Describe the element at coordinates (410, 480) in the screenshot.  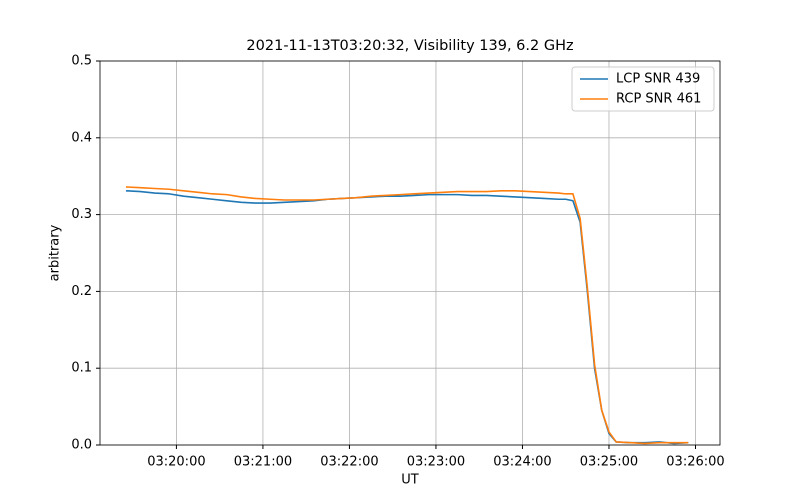
I see `x-axis-label: UT` at that location.